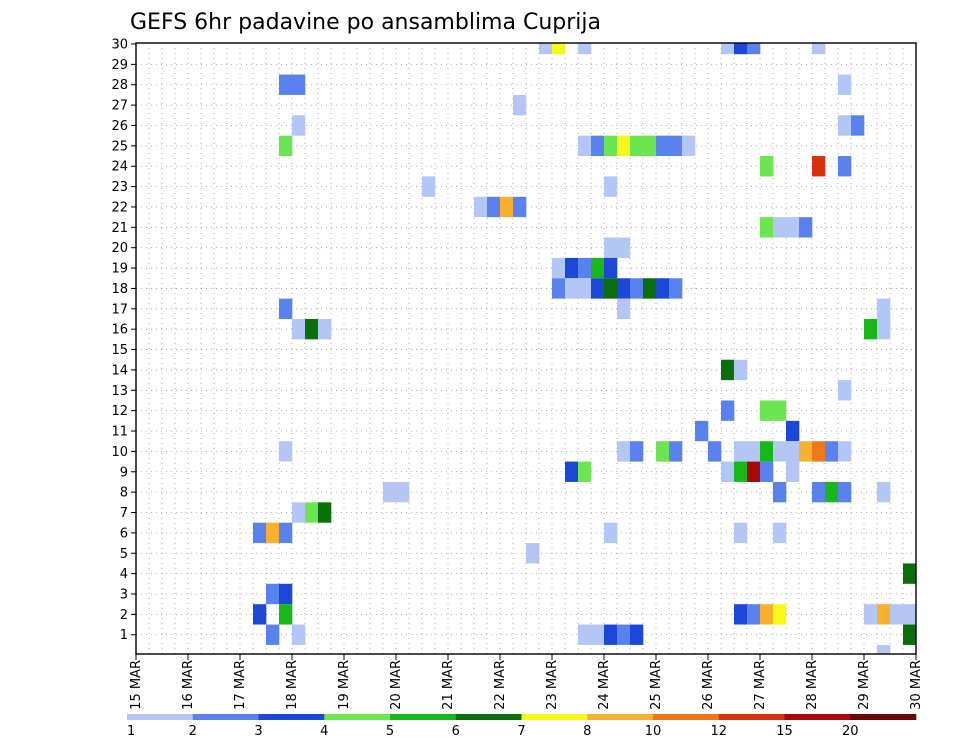 The image size is (960, 742). Describe the element at coordinates (188, 685) in the screenshot. I see `x-tick-label: 16 MAR` at that location.